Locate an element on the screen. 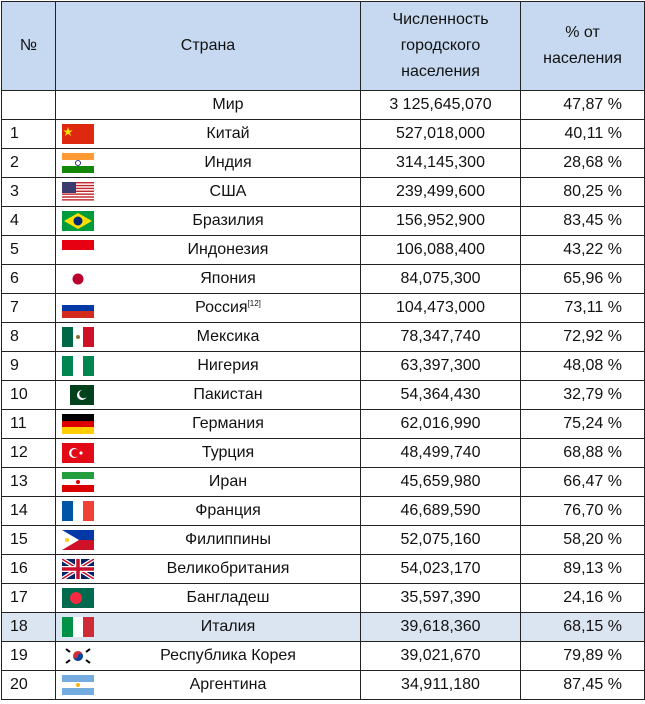 Image resolution: width=645 pixels, height=704 pixels. country-name: Франция is located at coordinates (228, 510).